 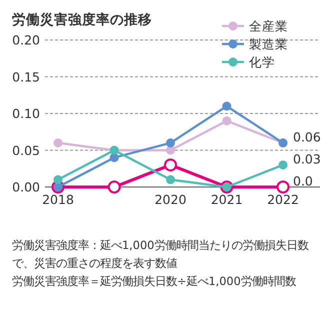 What do you see at coordinates (307, 158) in the screenshot?
I see `data-label: 0.03` at bounding box center [307, 158].